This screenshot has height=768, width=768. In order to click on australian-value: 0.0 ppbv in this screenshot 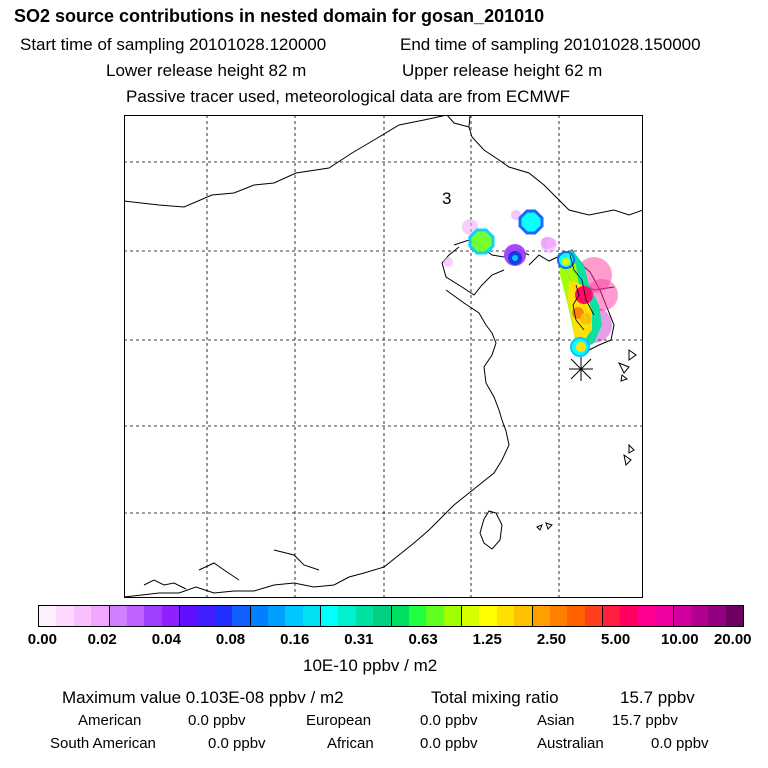, I will do `click(680, 743)`.